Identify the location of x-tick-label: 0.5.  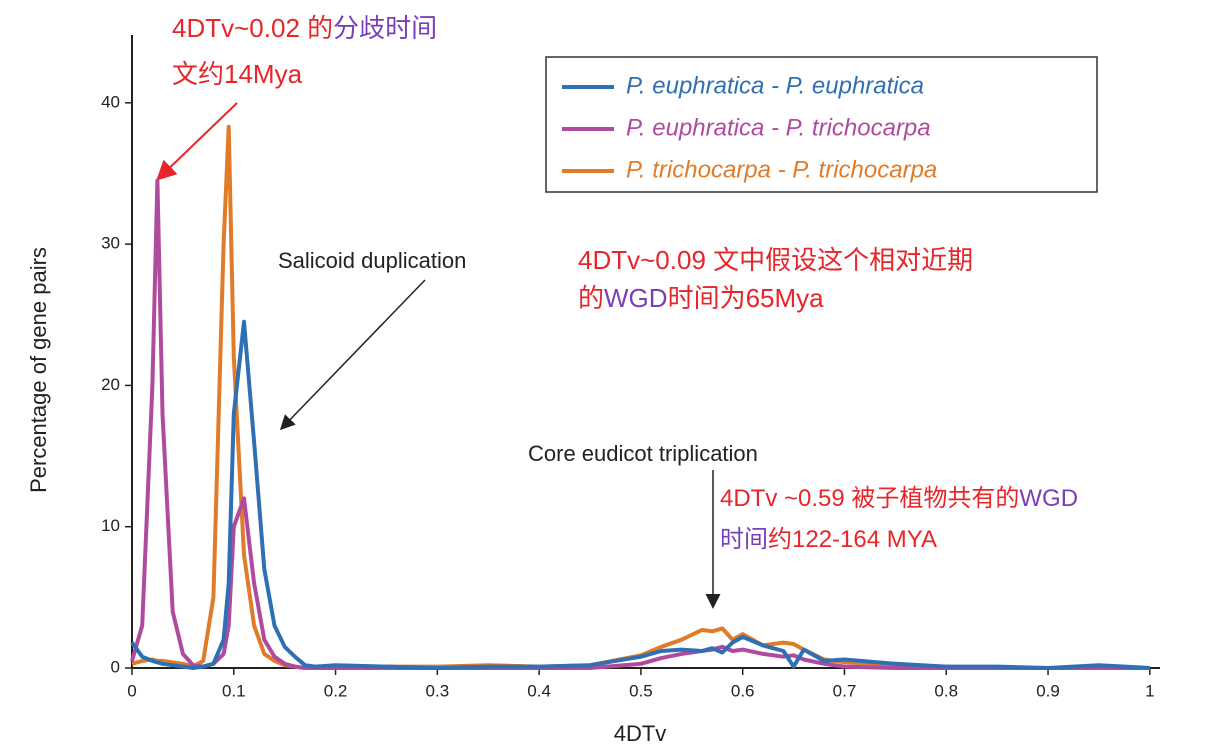
(641, 690).